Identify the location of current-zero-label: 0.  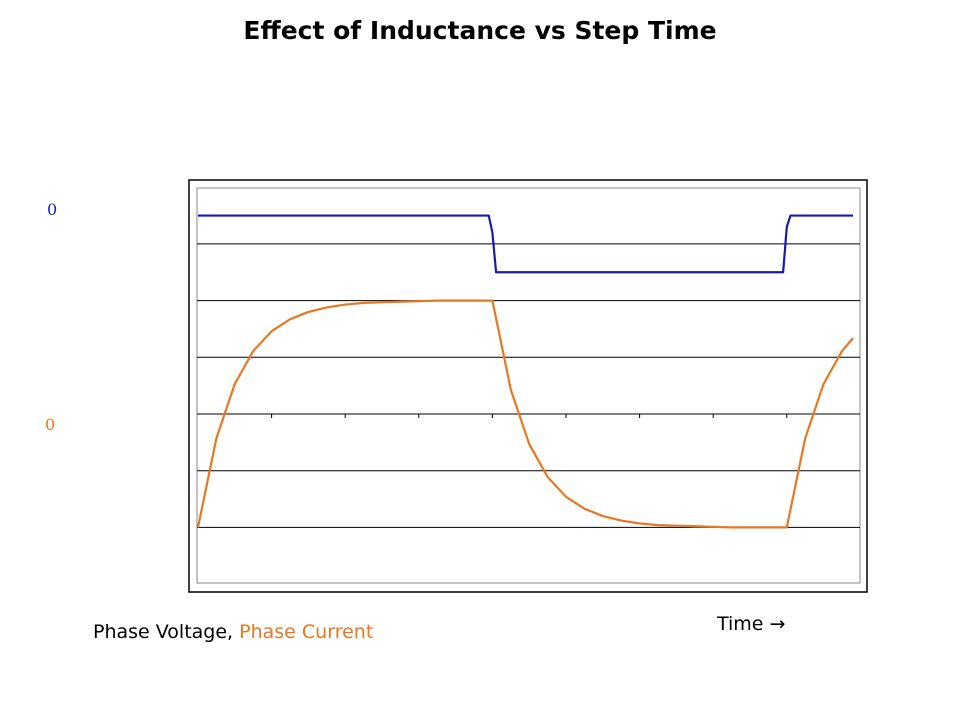
(50, 424).